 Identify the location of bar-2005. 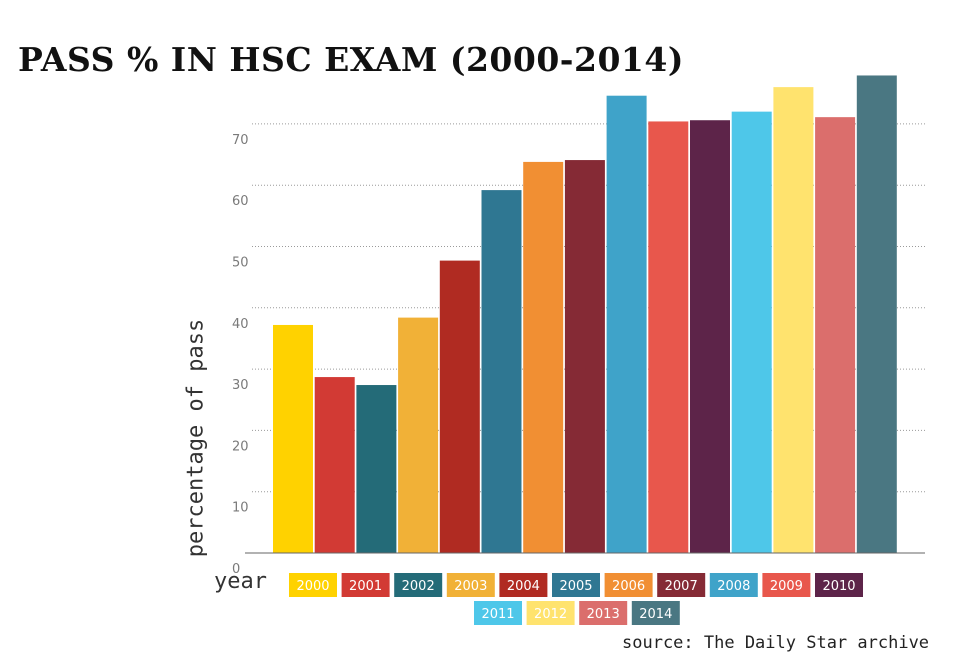
(501, 371).